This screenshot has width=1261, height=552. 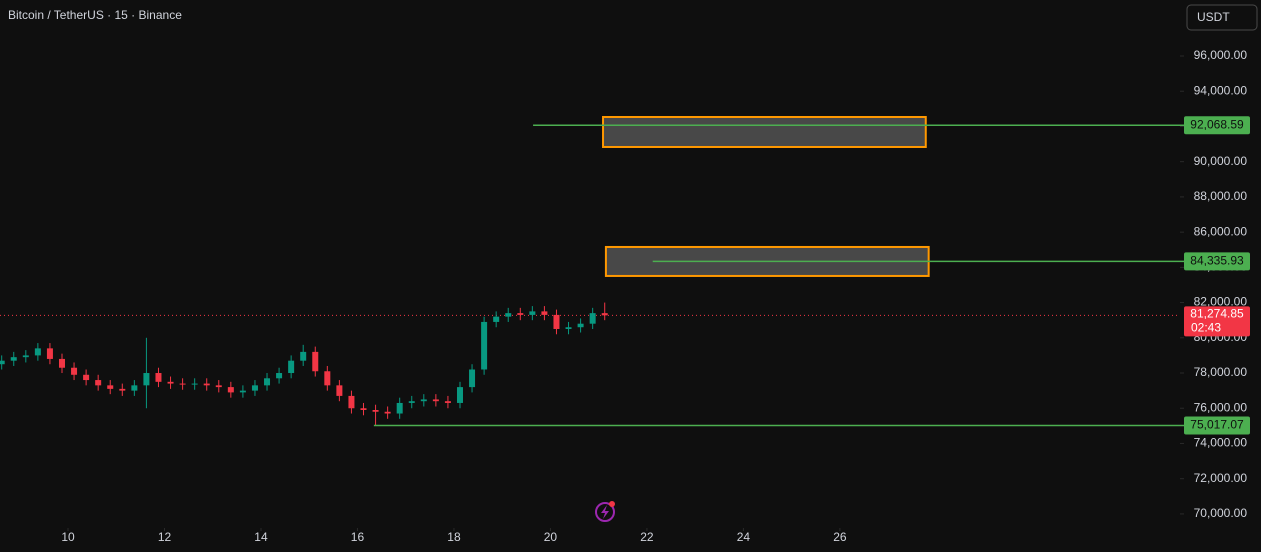 I want to click on level-label: 75,017.07, so click(x=1217, y=425).